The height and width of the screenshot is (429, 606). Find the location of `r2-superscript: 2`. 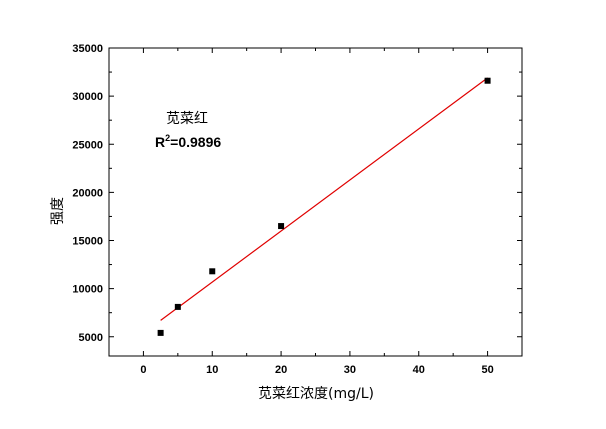

r2-superscript: 2 is located at coordinates (167, 138).